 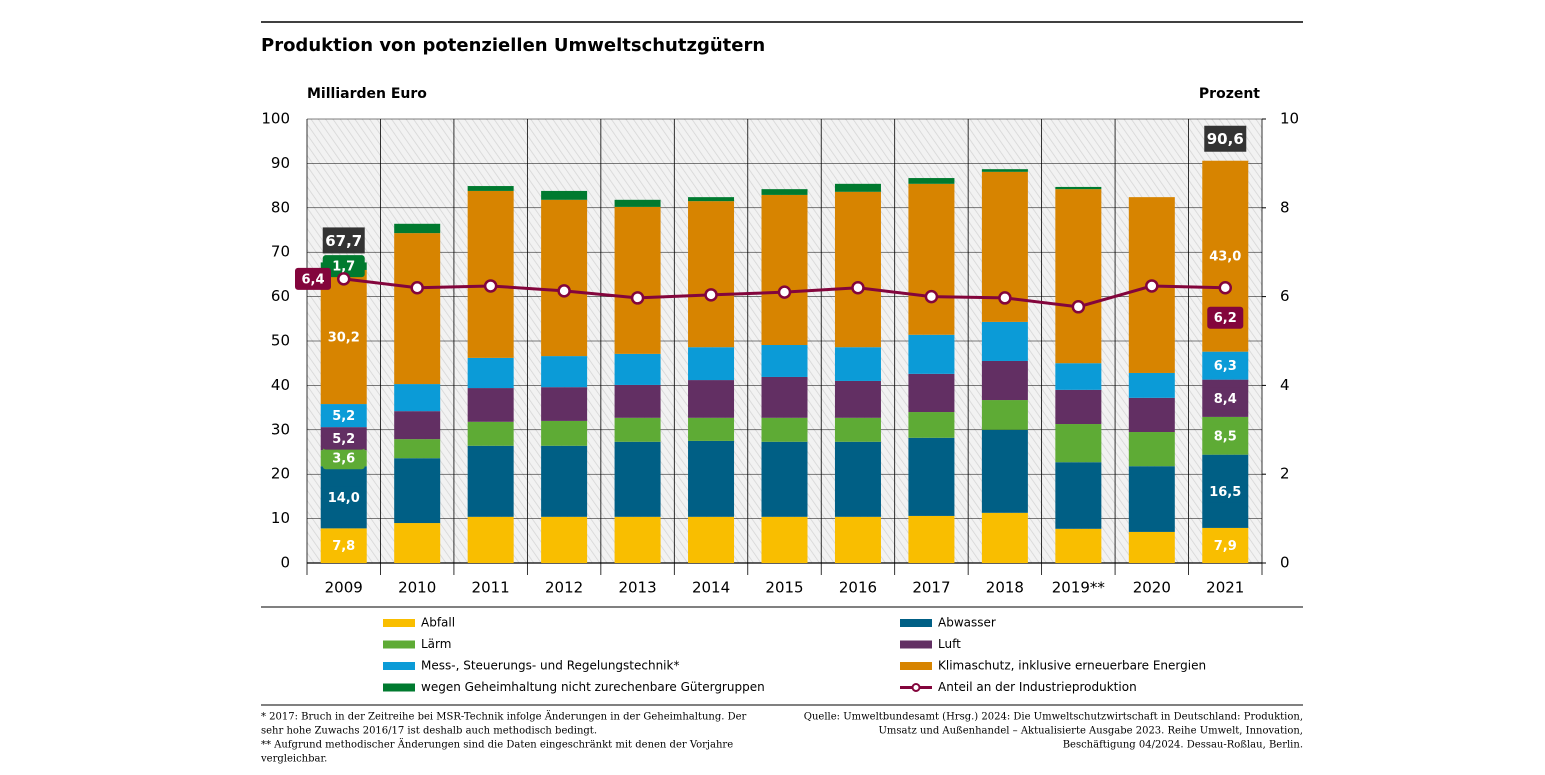 I want to click on y2-tick-label: 8, so click(x=1285, y=207).